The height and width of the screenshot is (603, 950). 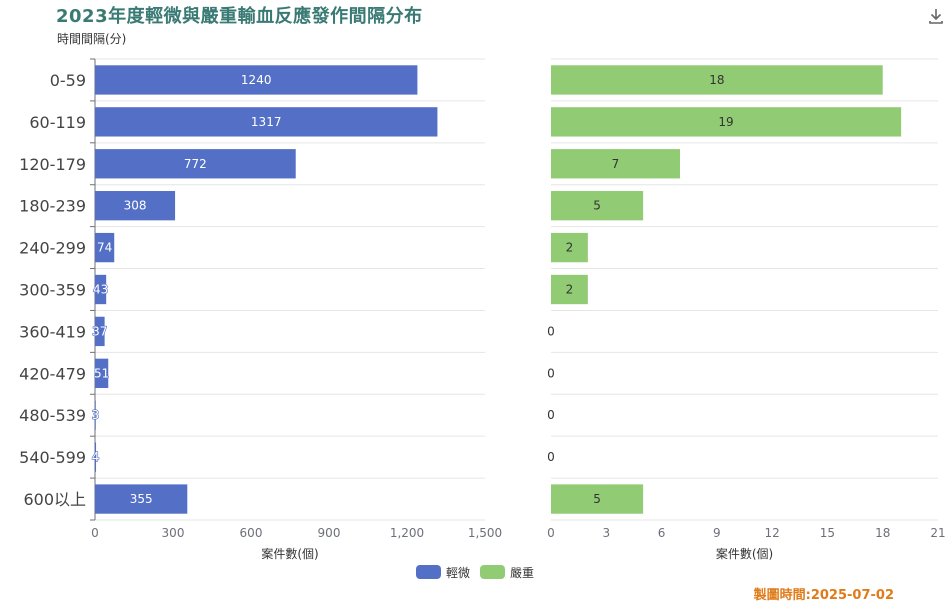 What do you see at coordinates (54, 499) in the screenshot?
I see `y-tick-label: 600以上` at bounding box center [54, 499].